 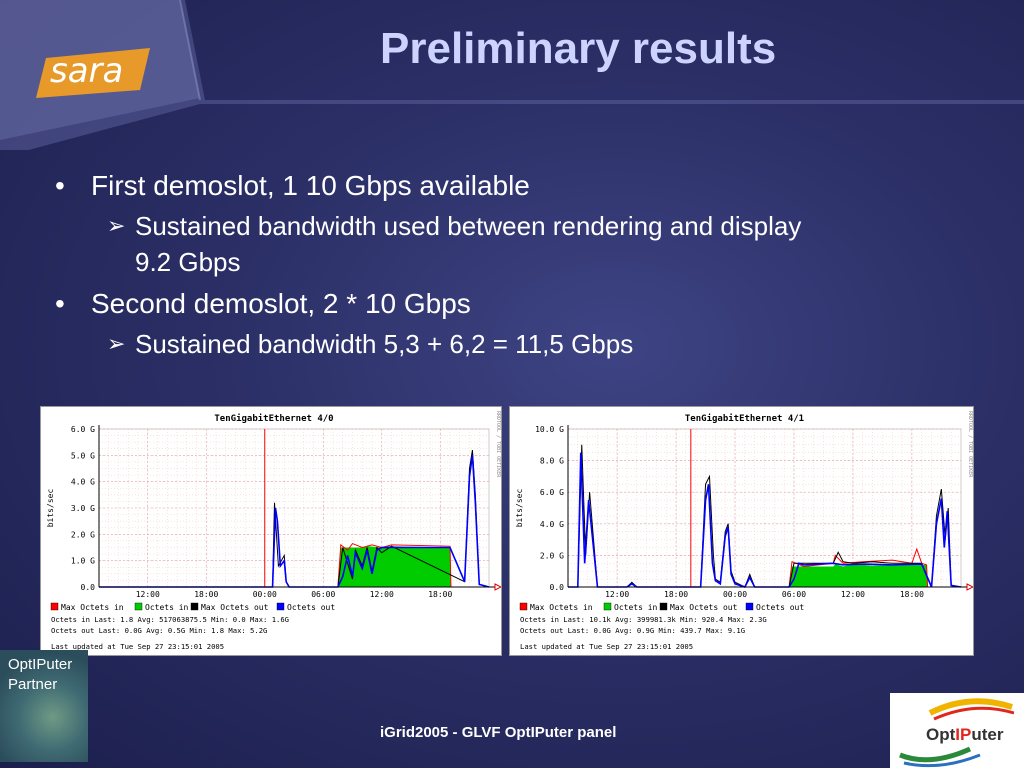 What do you see at coordinates (83, 561) in the screenshot?
I see `y-tick-label: 1.0 G` at bounding box center [83, 561].